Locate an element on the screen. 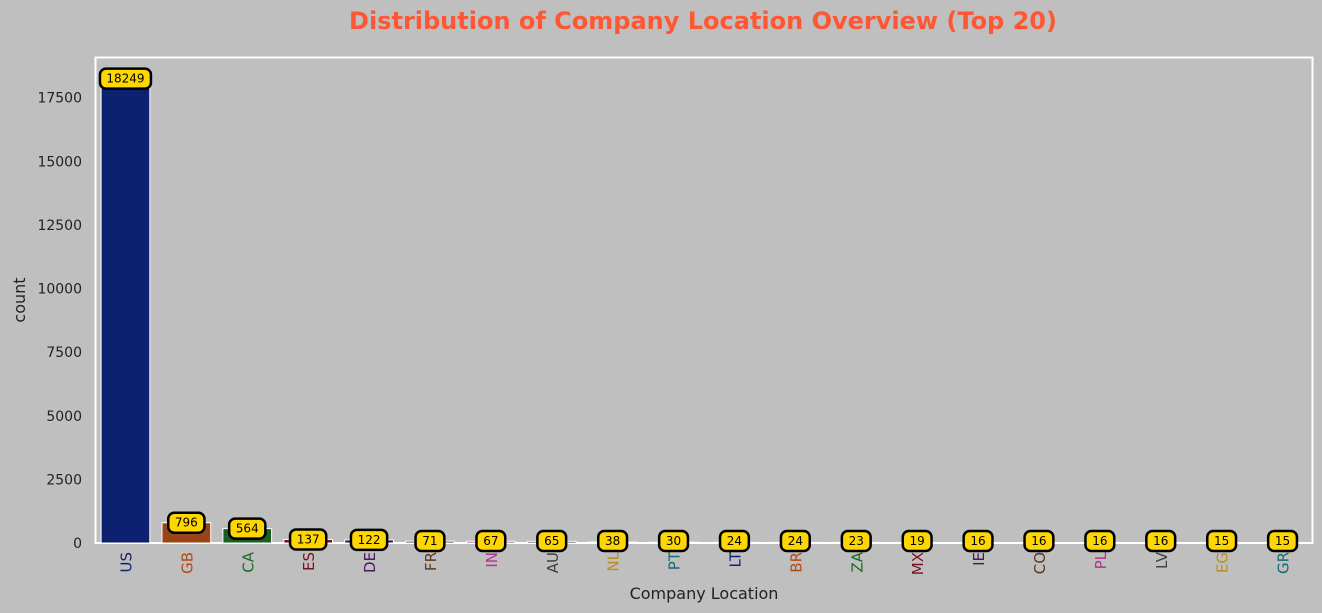 The width and height of the screenshot is (1322, 613). data-label-eg: 15 is located at coordinates (1222, 541).